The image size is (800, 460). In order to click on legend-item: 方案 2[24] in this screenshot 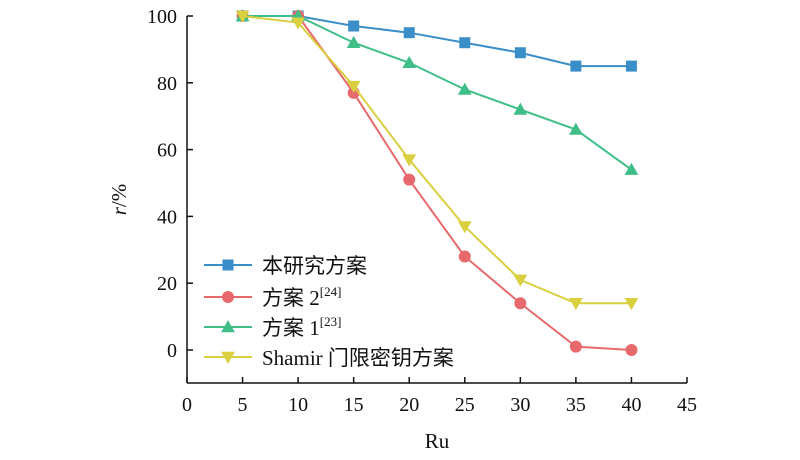, I will do `click(272, 297)`.